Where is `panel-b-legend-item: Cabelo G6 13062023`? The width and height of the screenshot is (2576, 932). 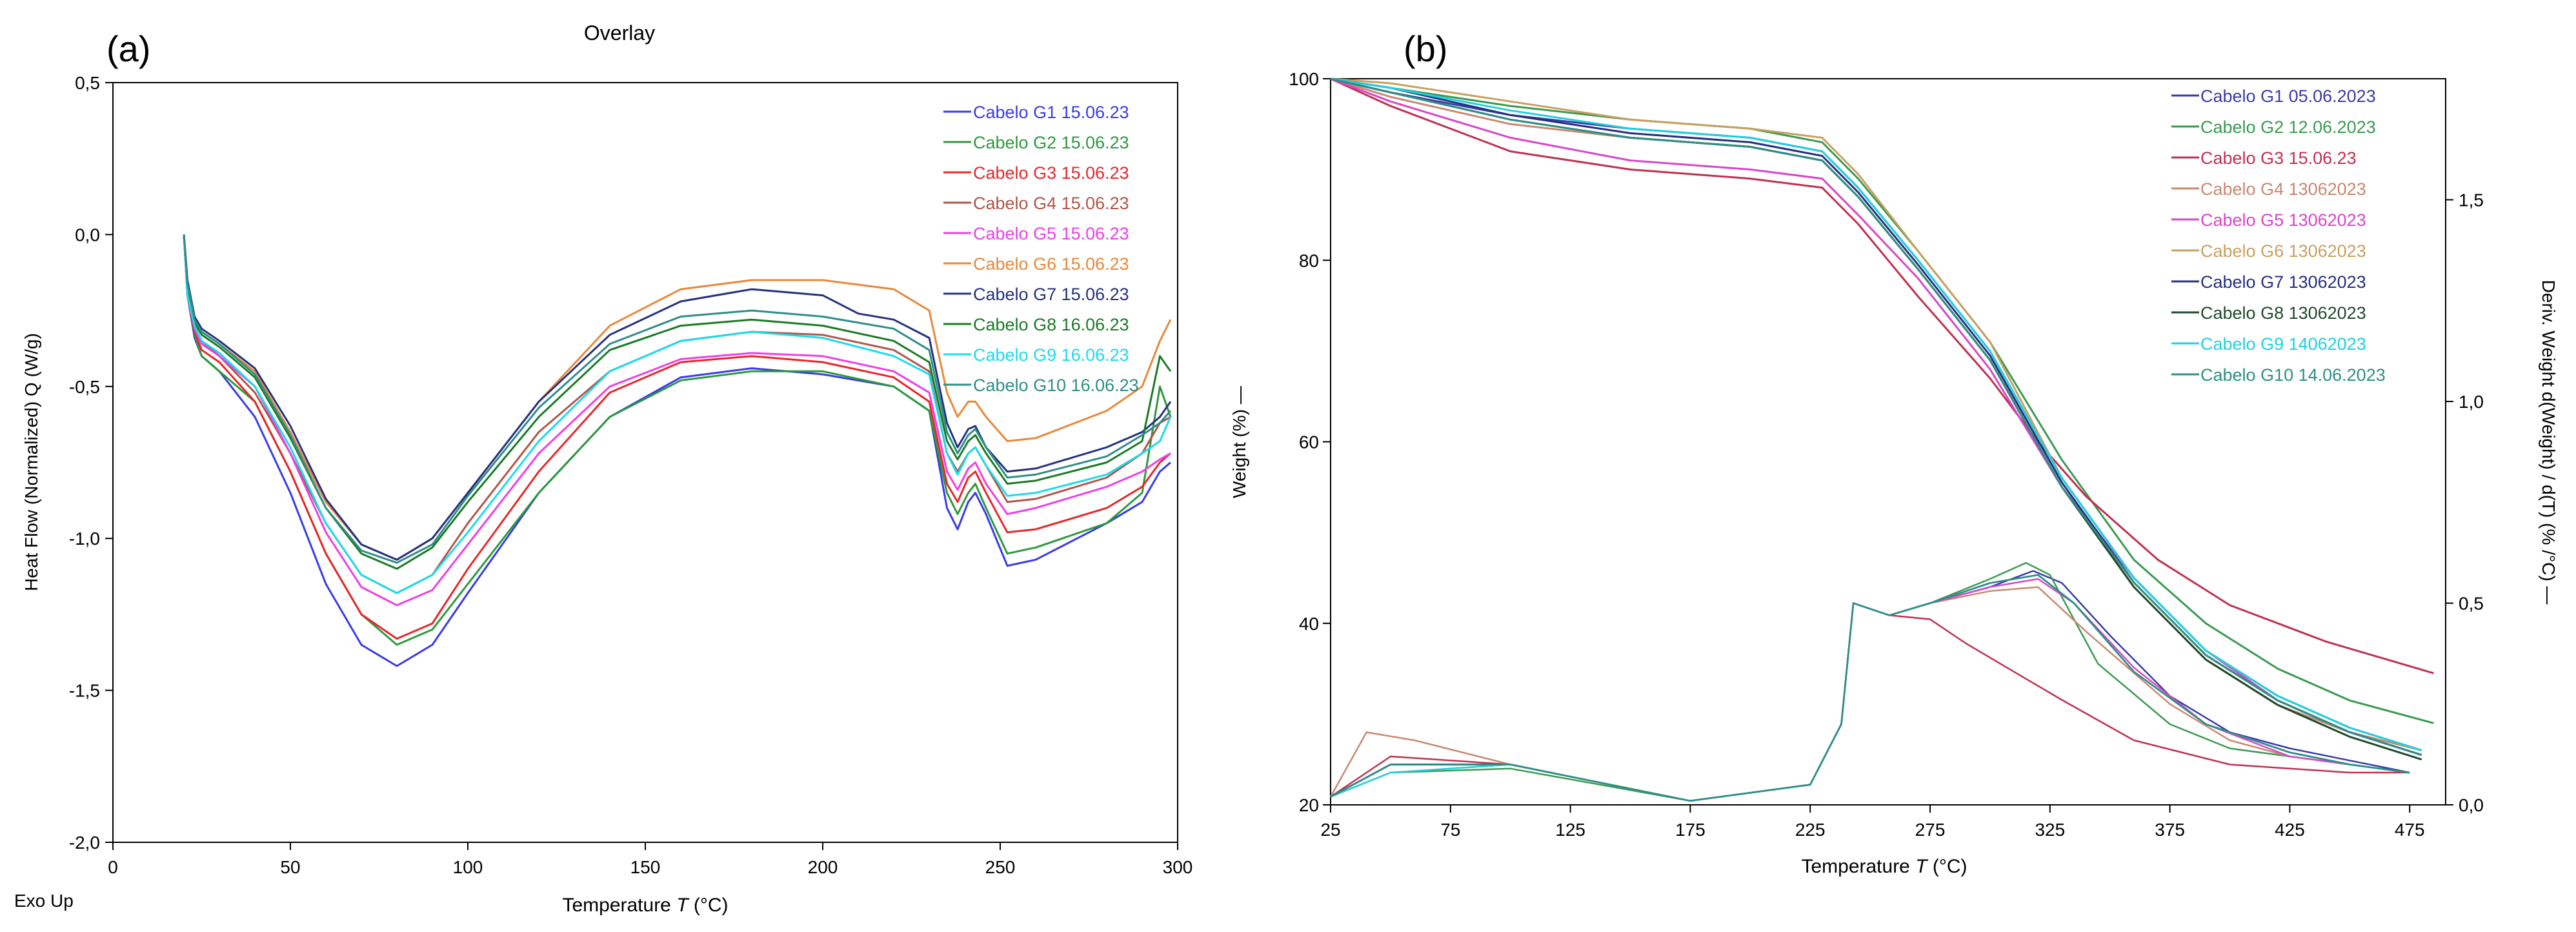 panel-b-legend-item: Cabelo G6 13062023 is located at coordinates (2283, 251).